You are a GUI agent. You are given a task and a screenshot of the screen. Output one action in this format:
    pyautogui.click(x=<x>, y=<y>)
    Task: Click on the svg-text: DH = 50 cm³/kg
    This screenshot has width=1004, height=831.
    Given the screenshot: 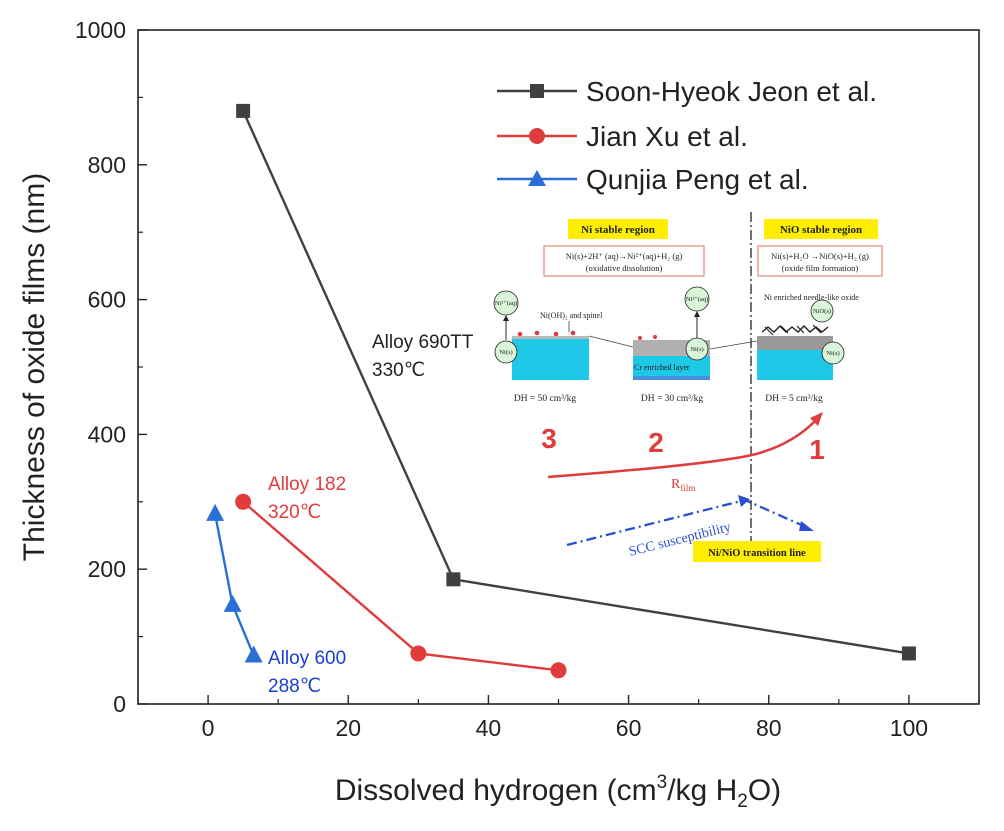 What is the action you would take?
    pyautogui.click(x=545, y=399)
    